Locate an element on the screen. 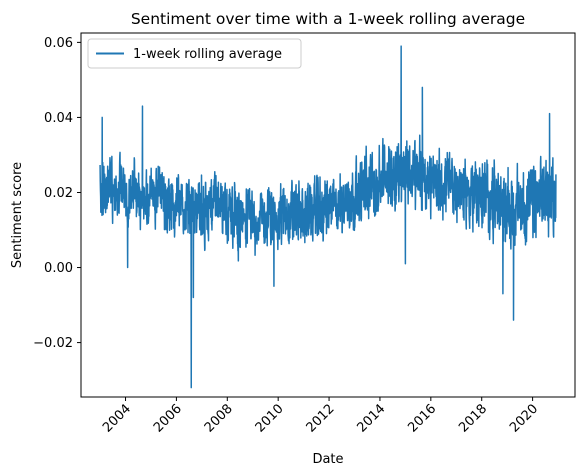 The image size is (587, 476). y-axis: −0.02 0.00 0.02 0.04 0.06 is located at coordinates (57, 193).